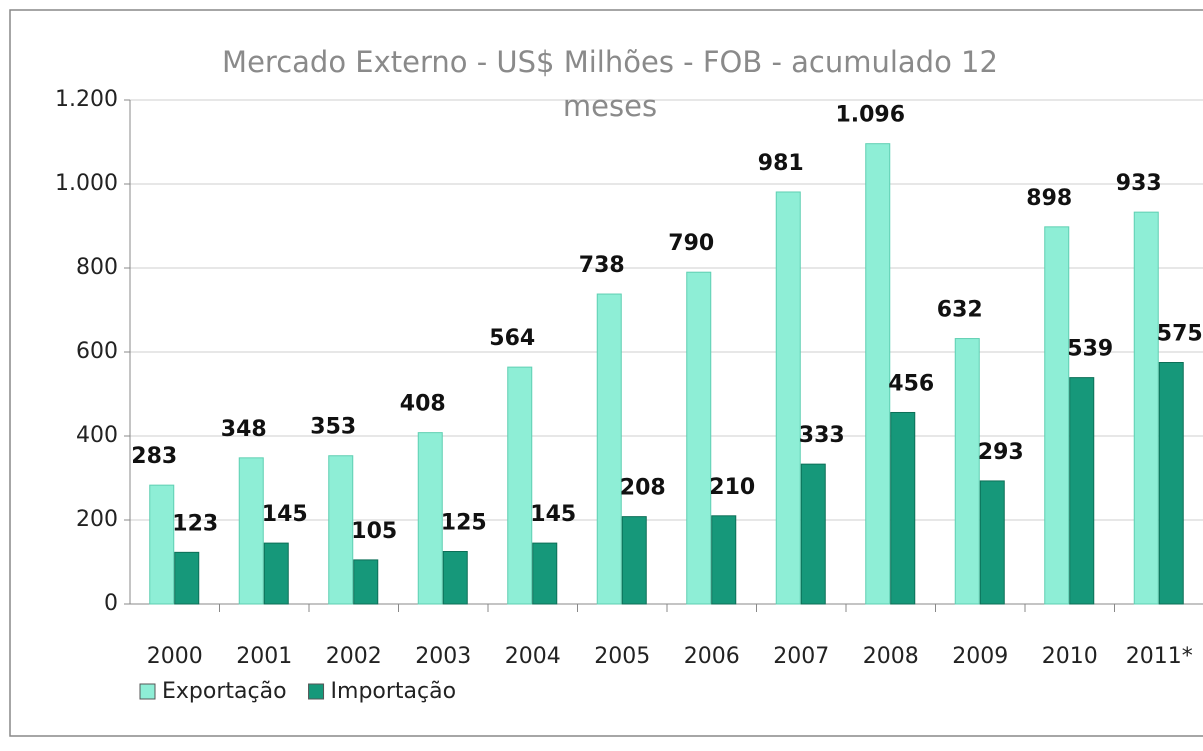  Describe the element at coordinates (1070, 656) in the screenshot. I see `x-tick-label: 2010` at that location.